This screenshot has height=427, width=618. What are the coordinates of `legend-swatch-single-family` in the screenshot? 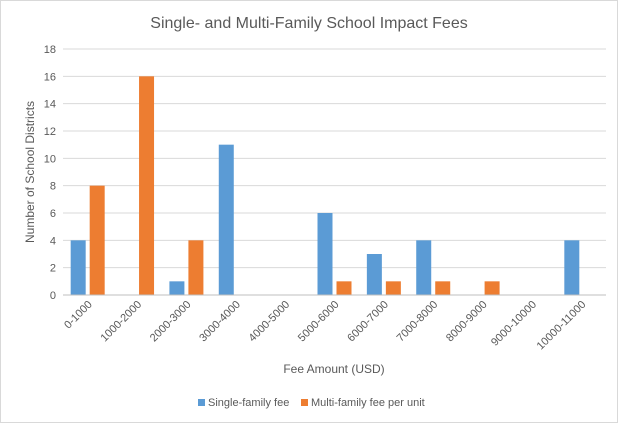 It's located at (201, 402).